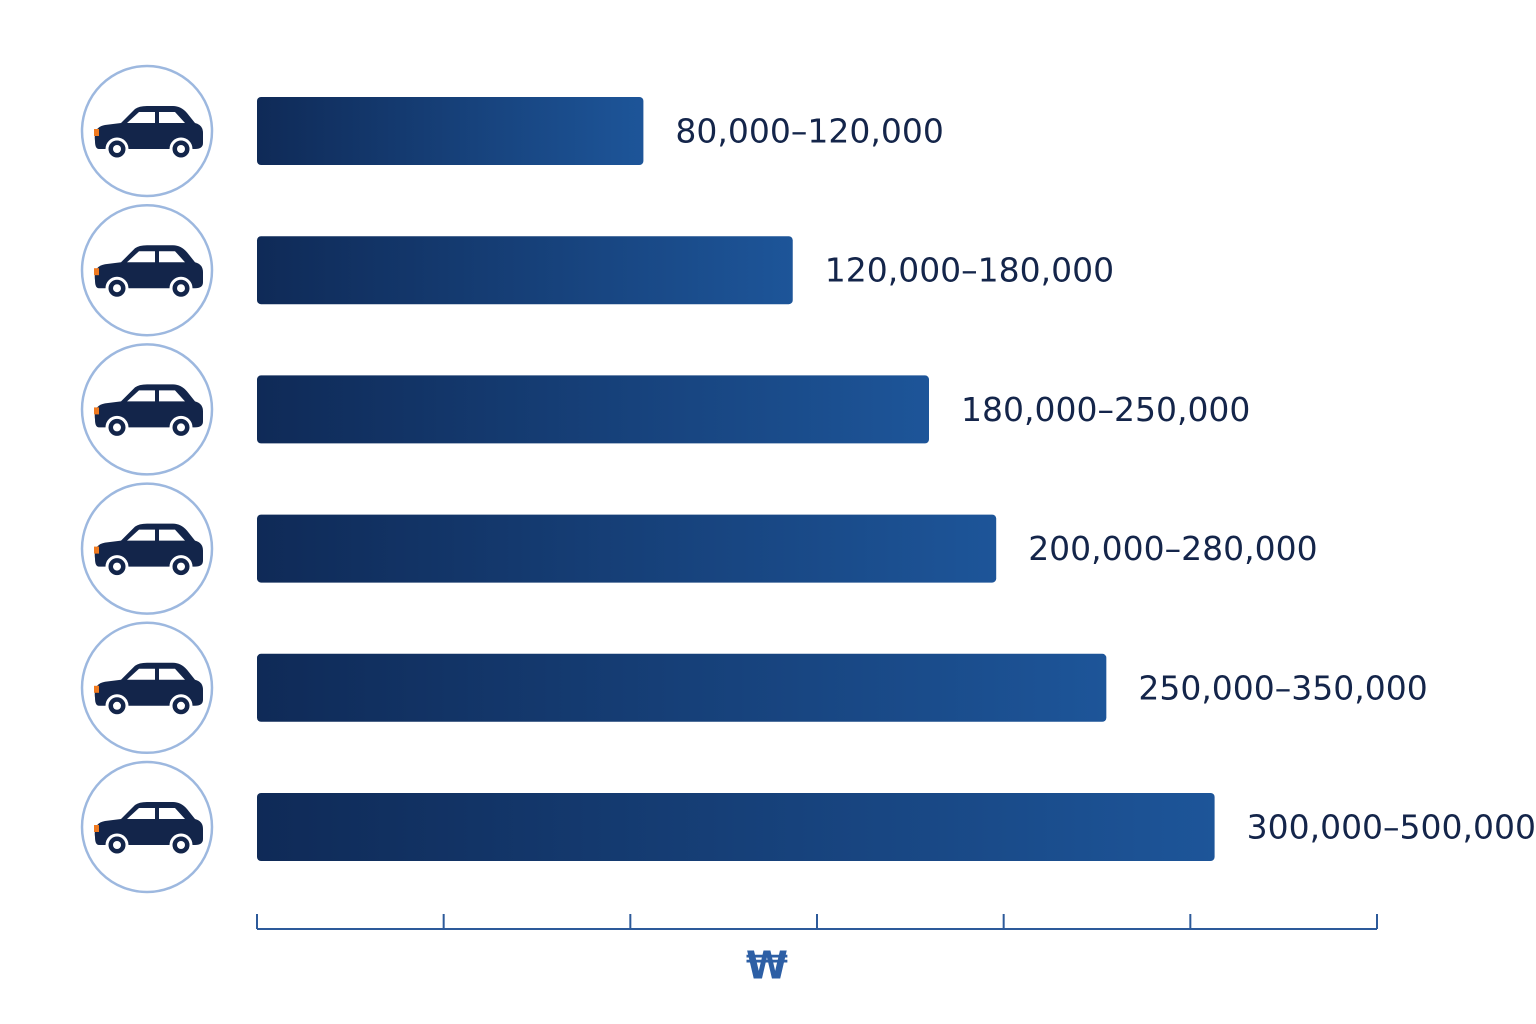  What do you see at coordinates (1282, 687) in the screenshot?
I see `bar-label: 250,000–350,000` at bounding box center [1282, 687].